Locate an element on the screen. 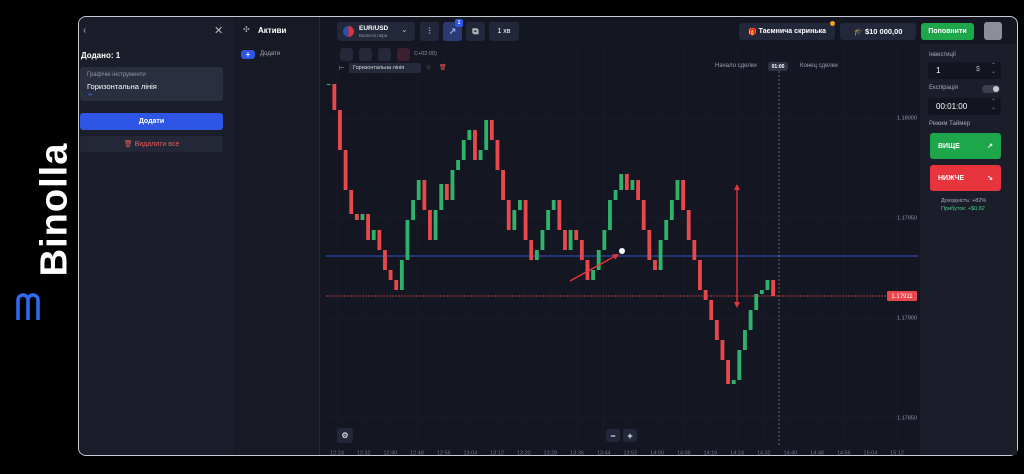  down-text: НИЖЧЕ is located at coordinates (951, 178).